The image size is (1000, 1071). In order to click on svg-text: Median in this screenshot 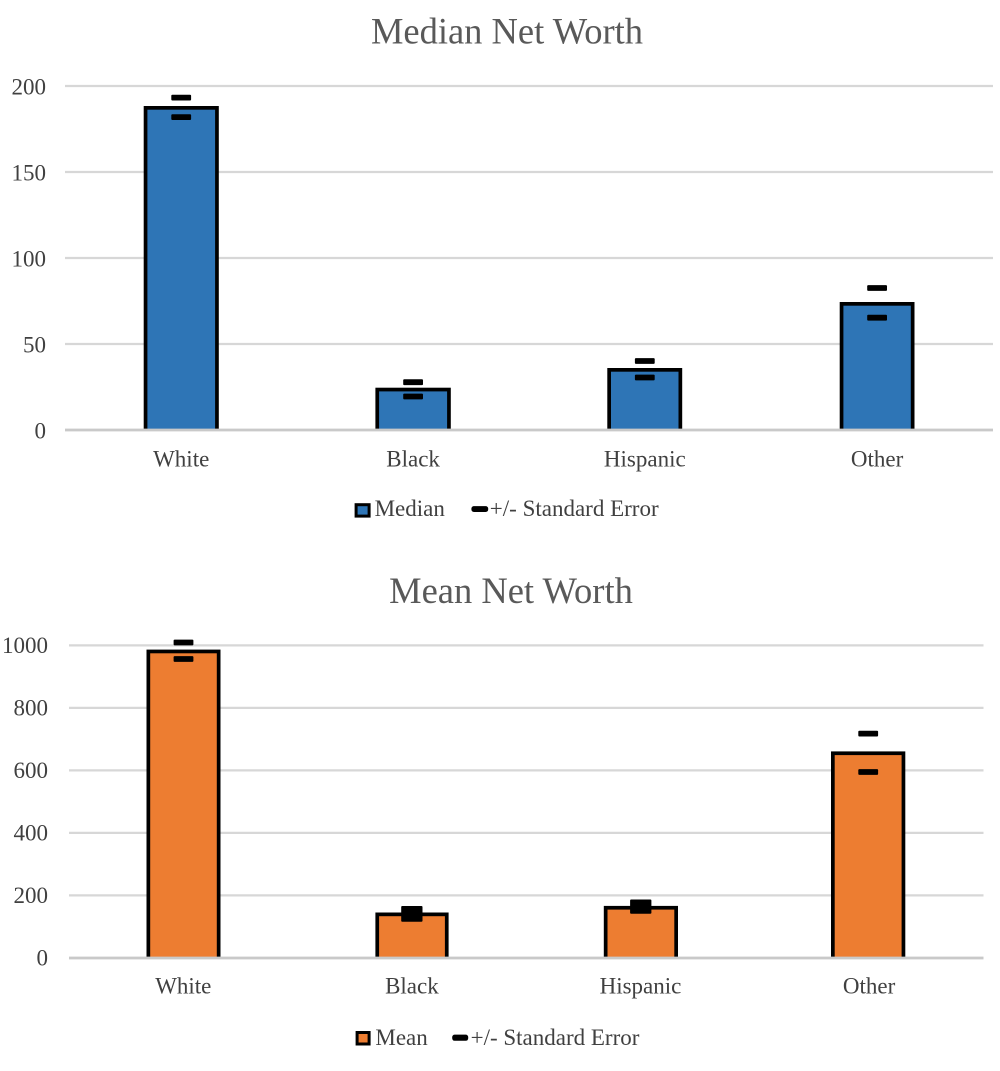, I will do `click(410, 508)`.